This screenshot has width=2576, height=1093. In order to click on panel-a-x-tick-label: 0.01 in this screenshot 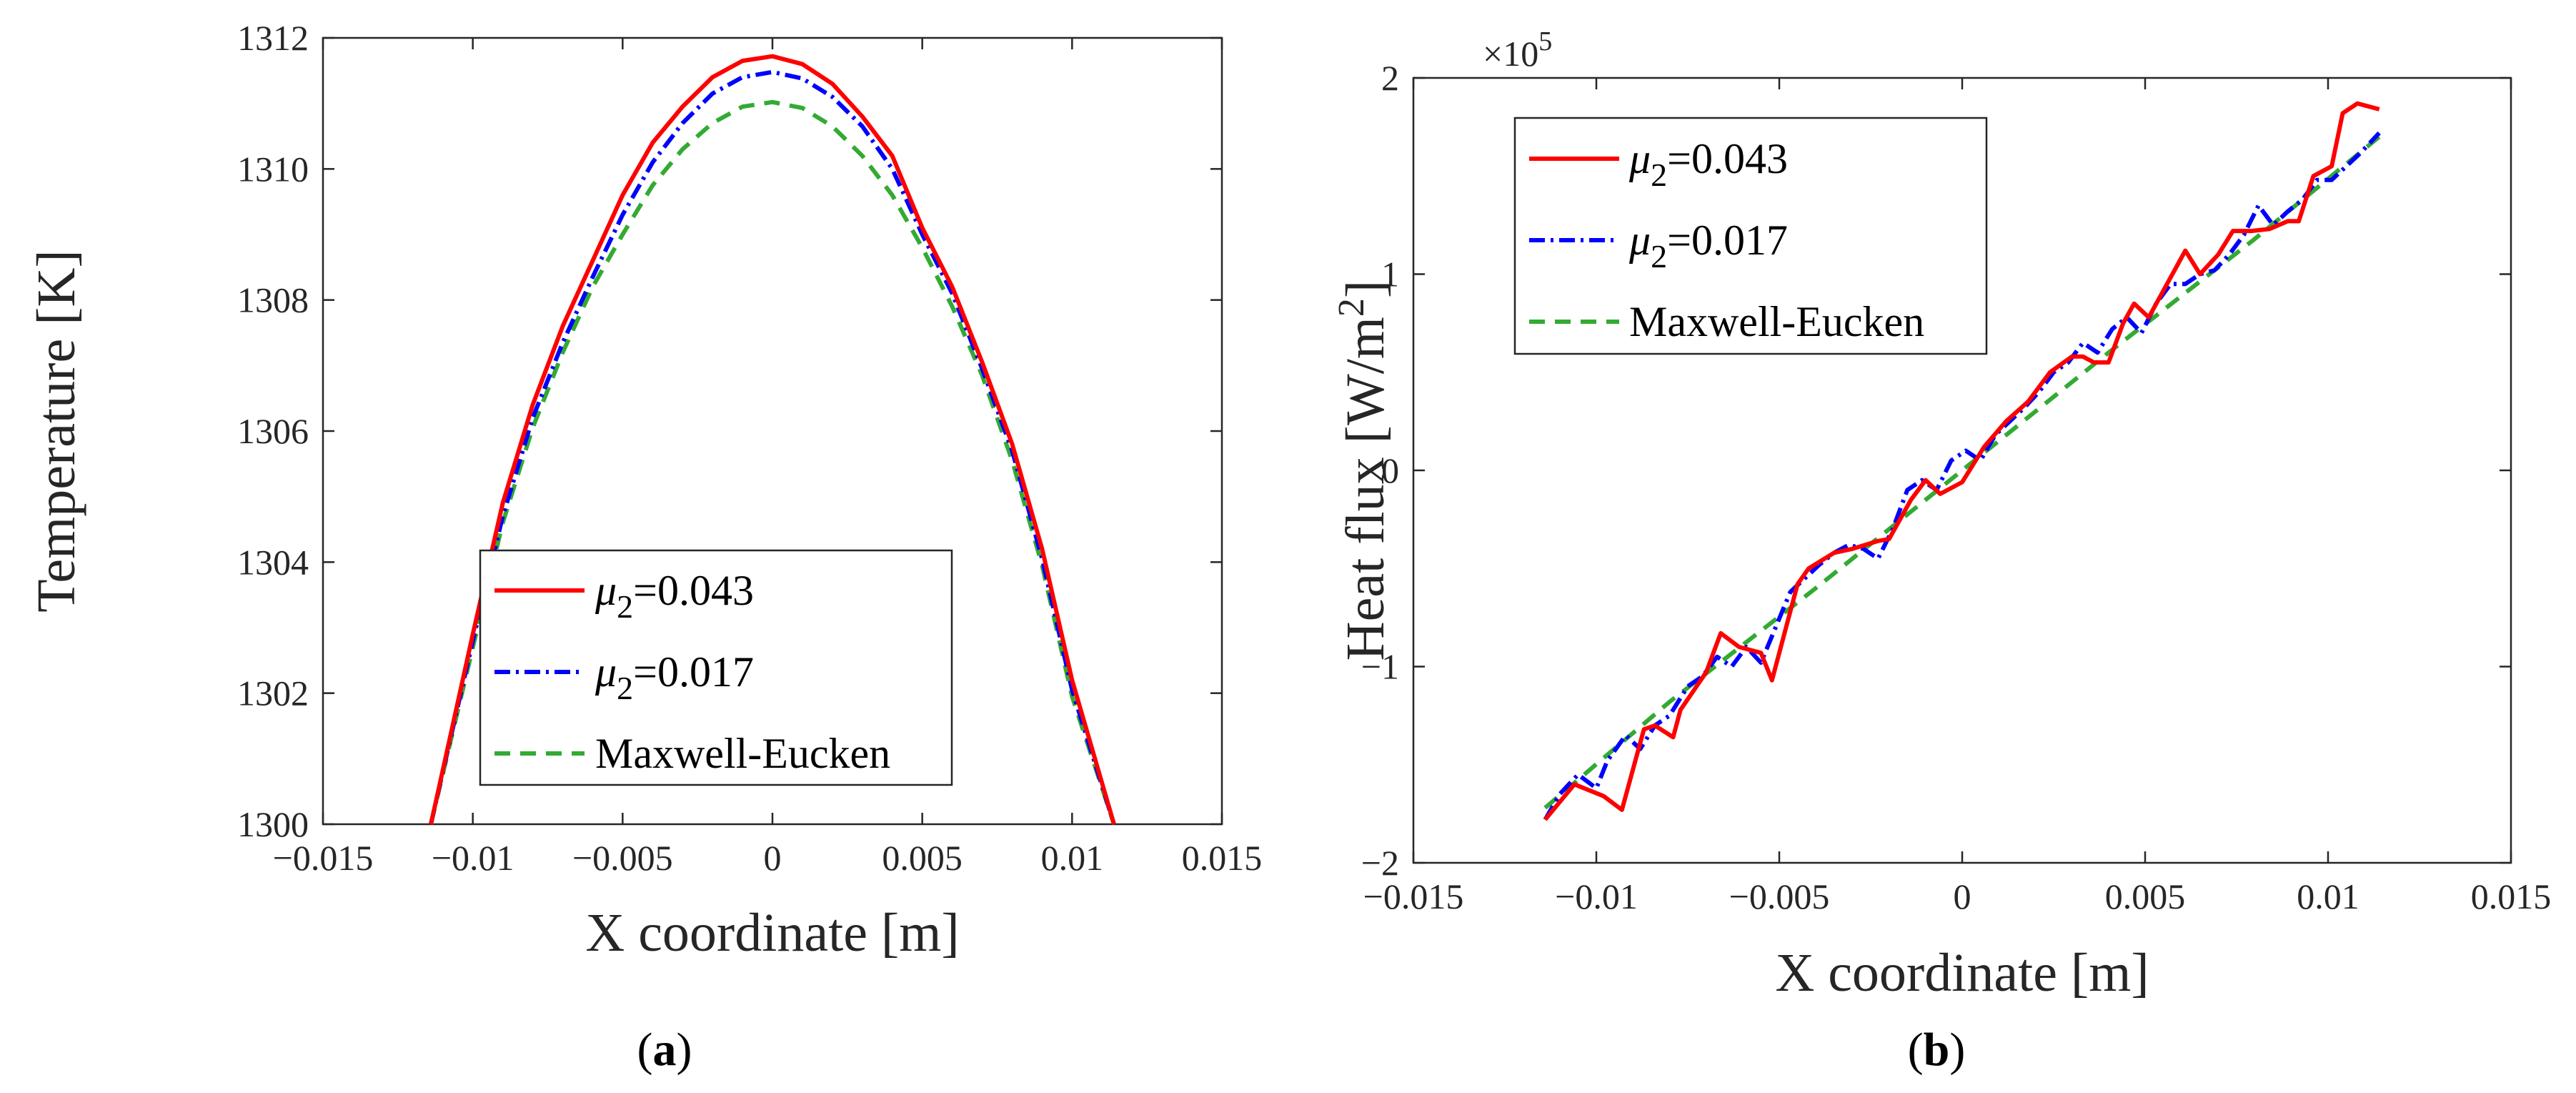, I will do `click(1072, 858)`.